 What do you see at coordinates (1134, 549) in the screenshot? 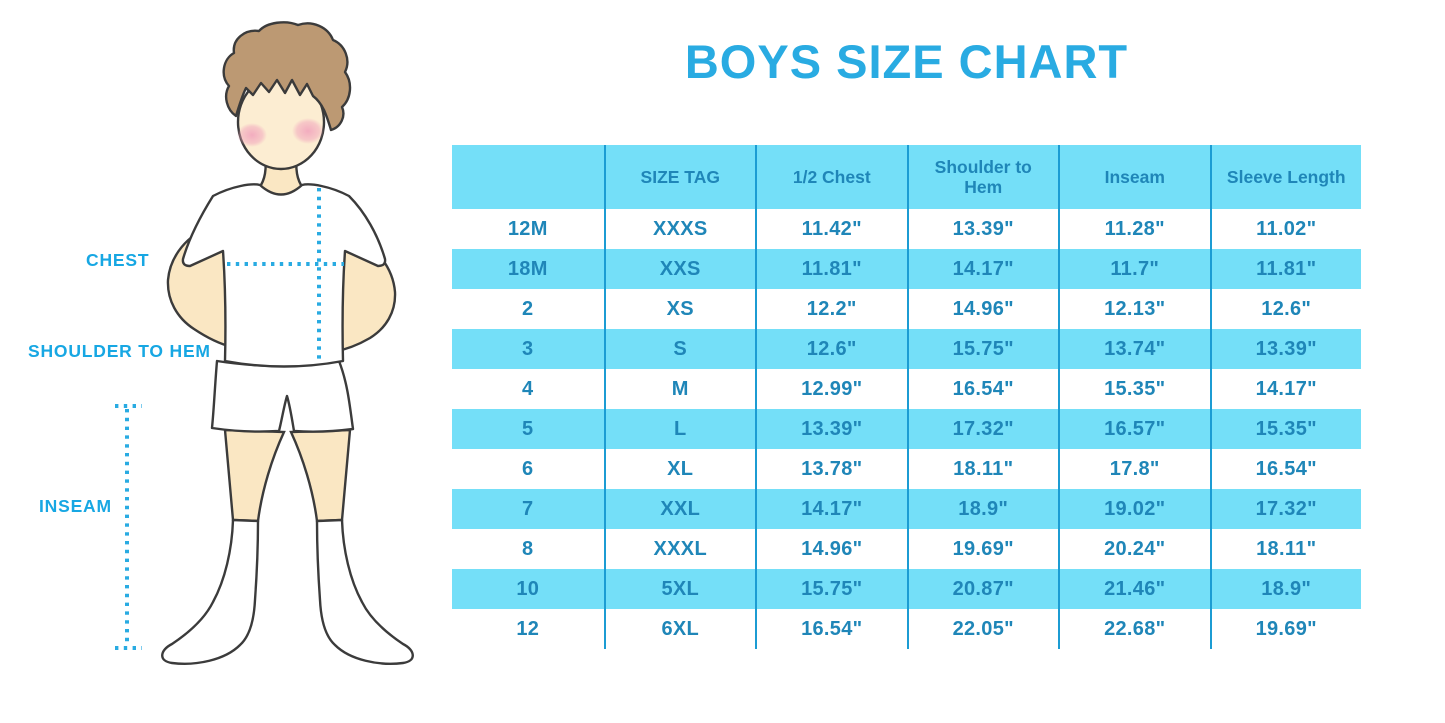
I see `table-cell: 20.24"` at bounding box center [1134, 549].